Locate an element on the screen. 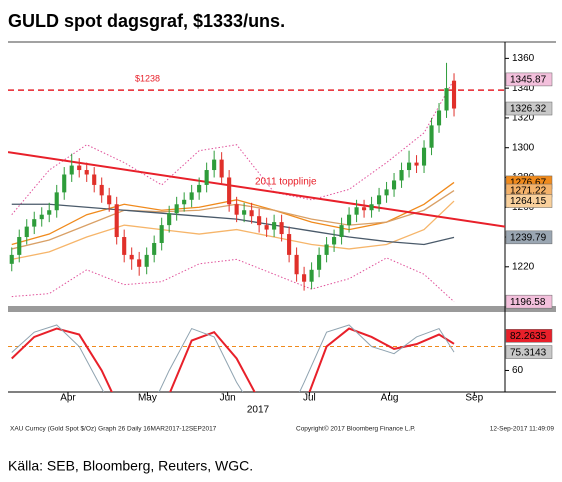 This screenshot has width=562, height=482. y-tick-label: 1300 is located at coordinates (523, 147).